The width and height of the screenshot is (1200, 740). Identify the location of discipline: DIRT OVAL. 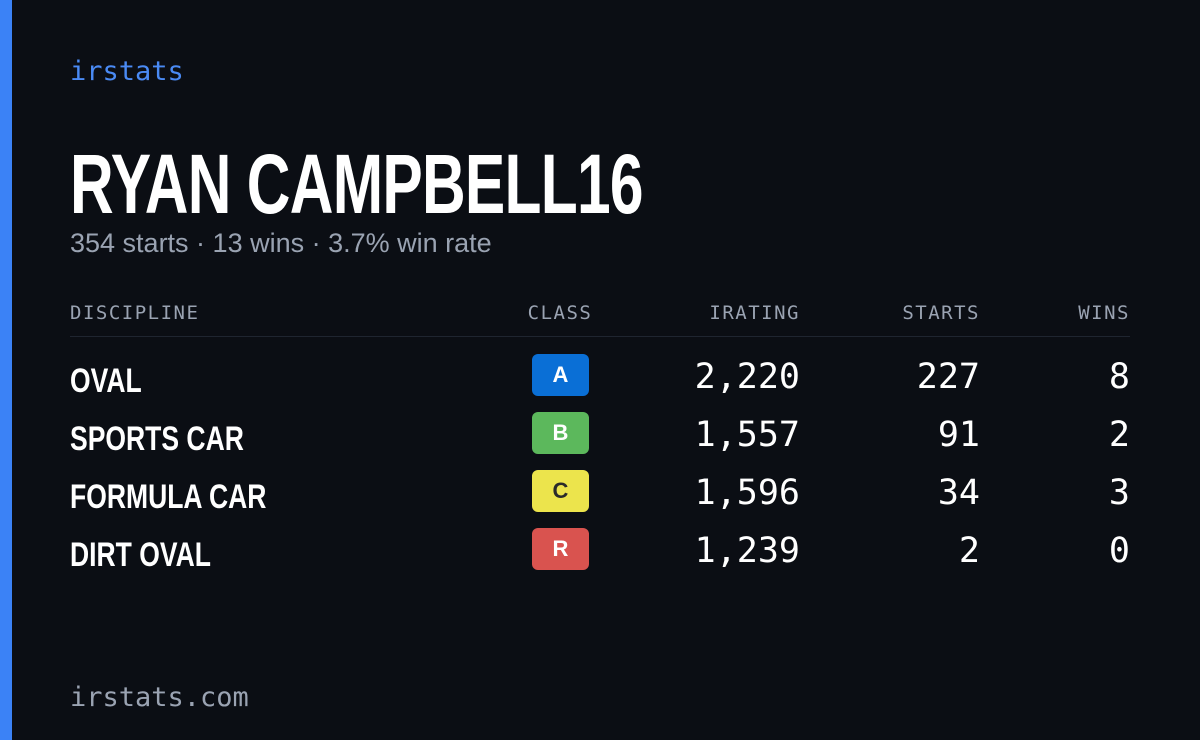
(140, 555).